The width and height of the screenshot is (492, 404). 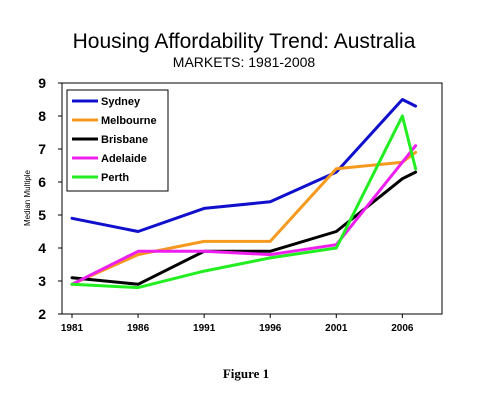 What do you see at coordinates (115, 178) in the screenshot?
I see `legend-label-perth: Perth` at bounding box center [115, 178].